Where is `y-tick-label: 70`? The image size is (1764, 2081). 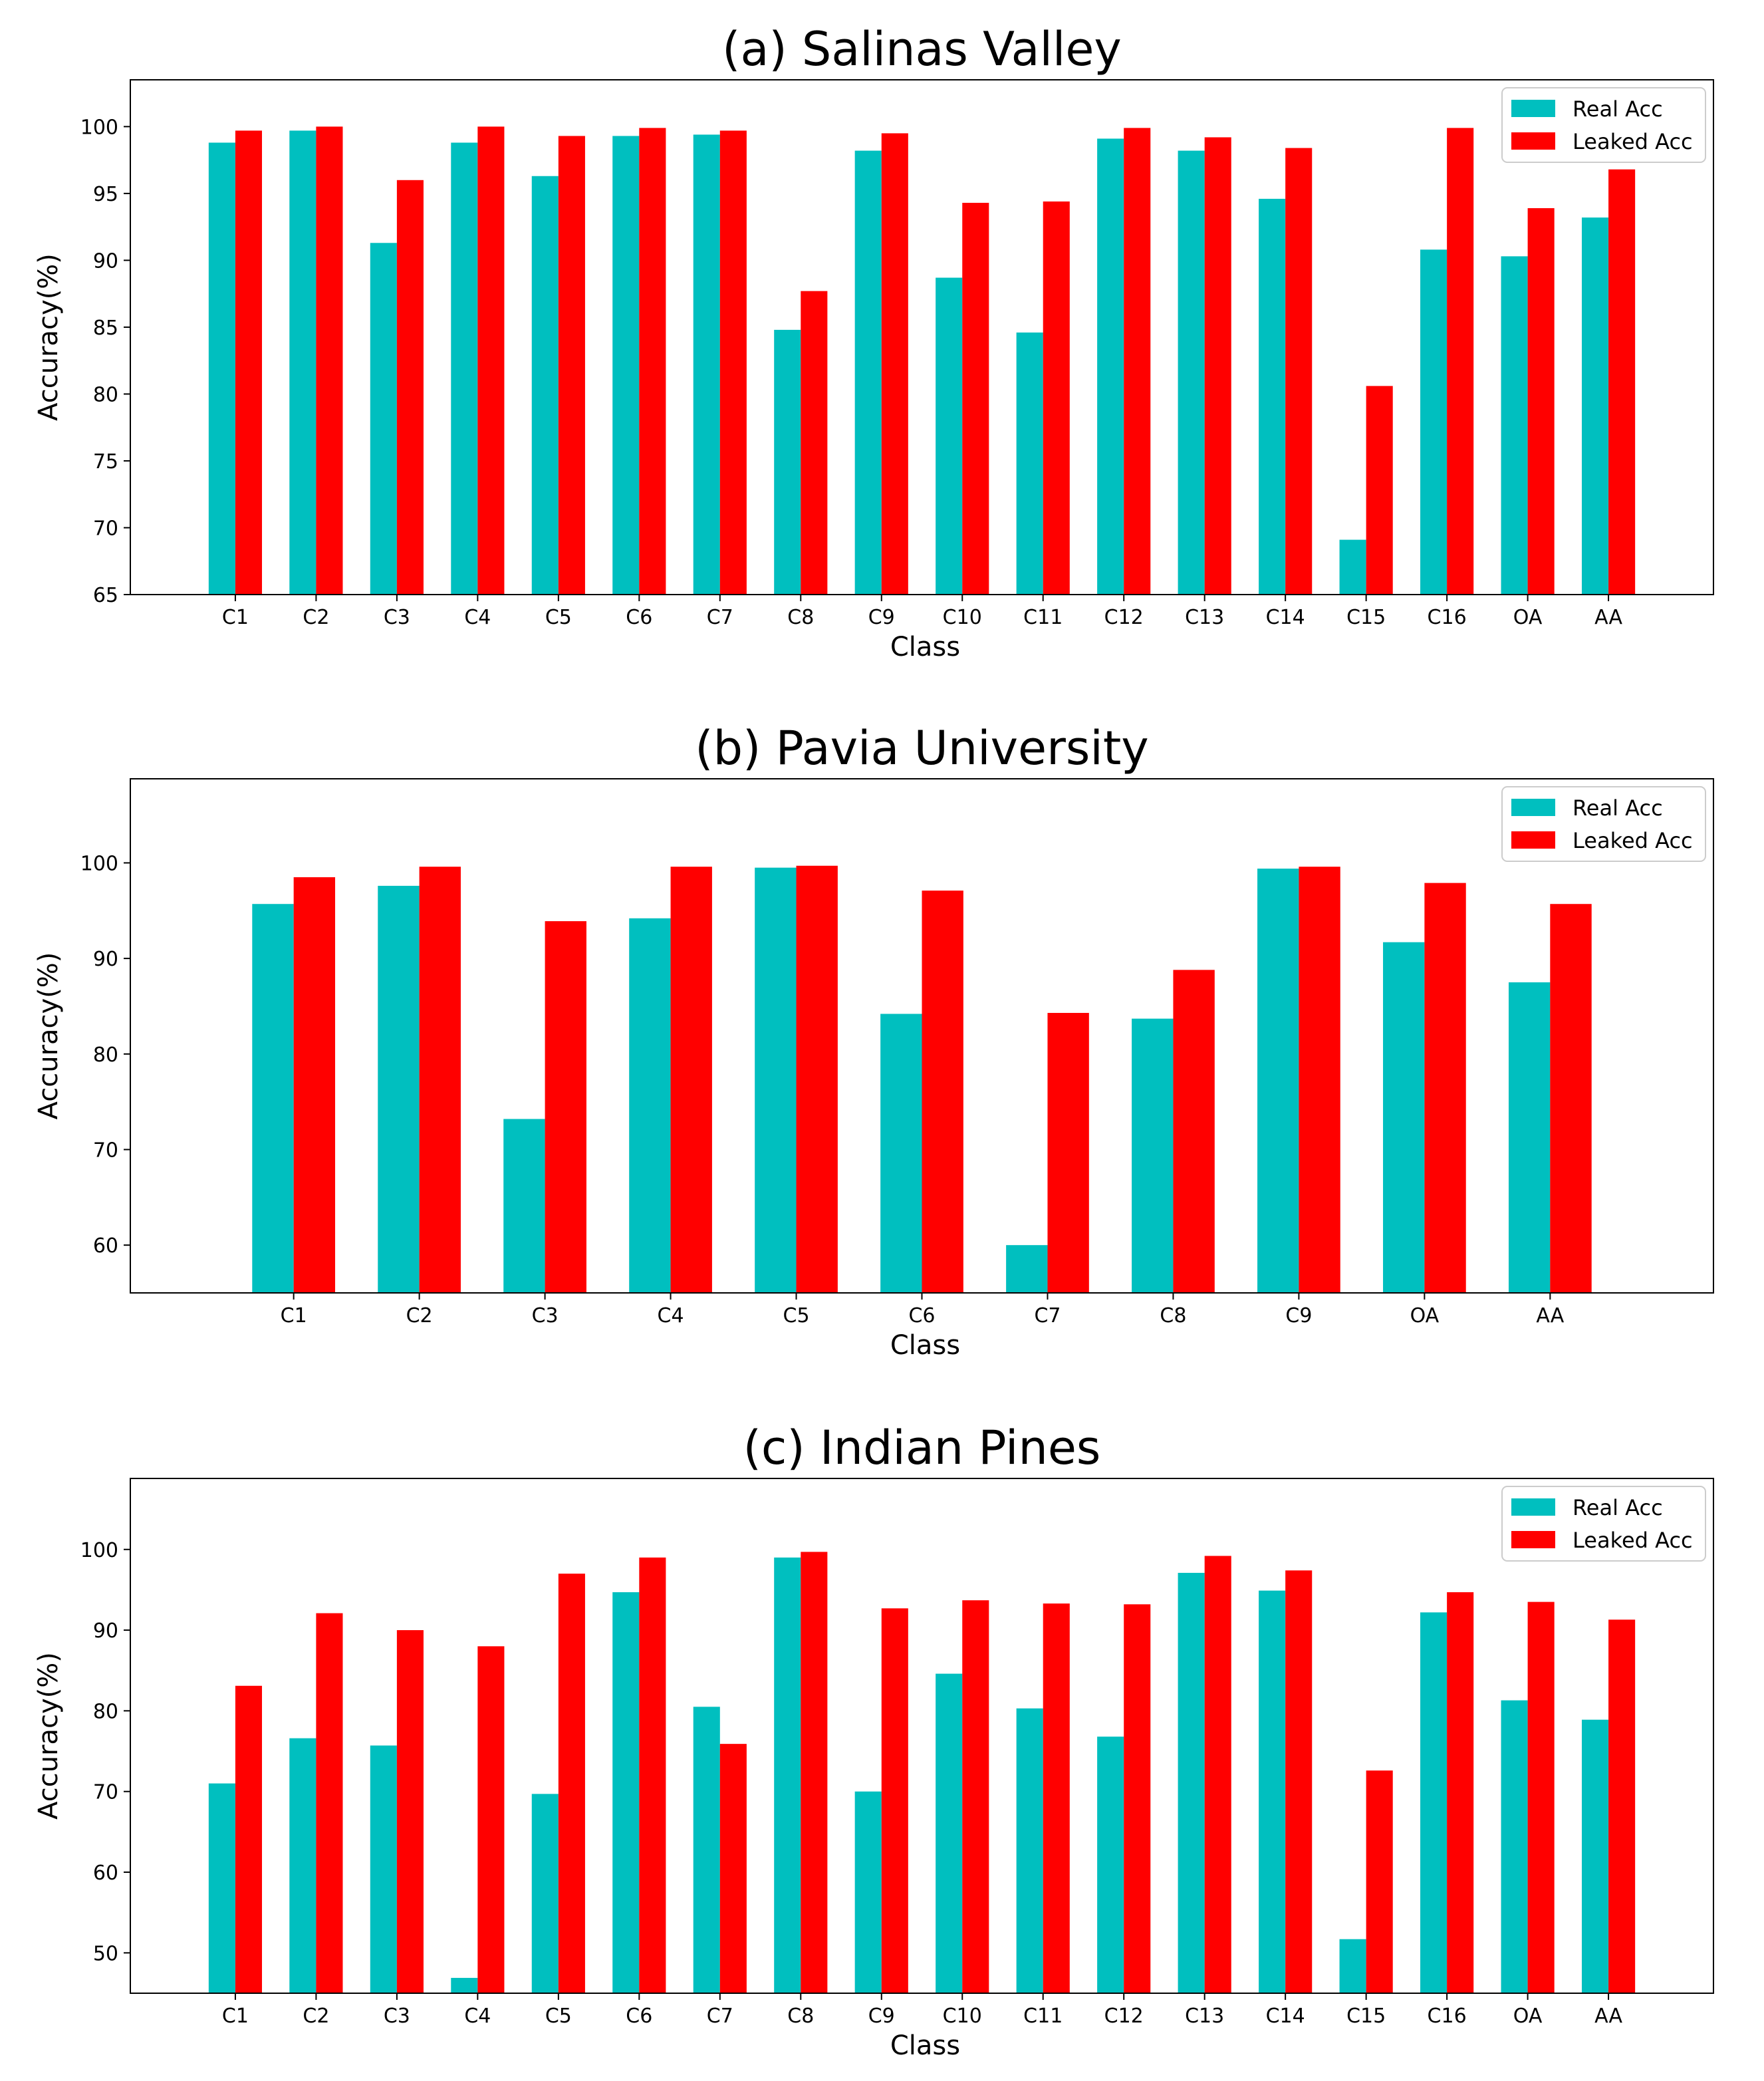
y-tick-label: 70 is located at coordinates (105, 1150).